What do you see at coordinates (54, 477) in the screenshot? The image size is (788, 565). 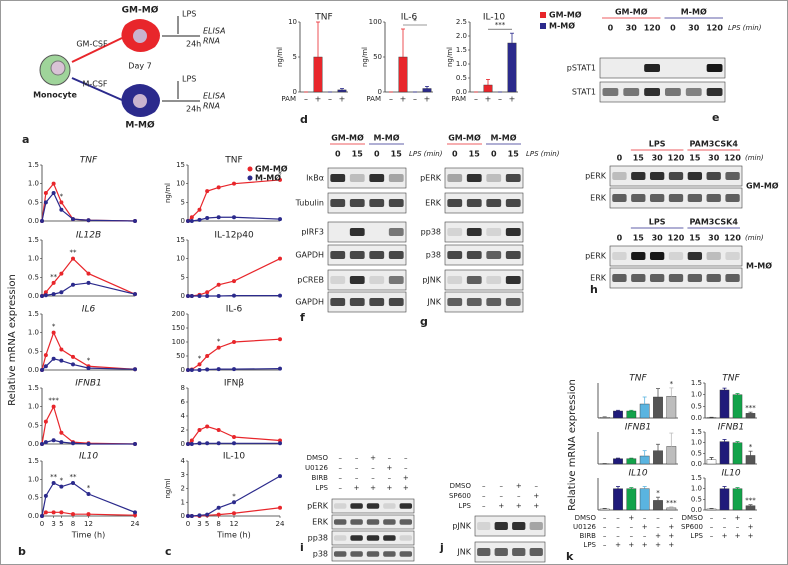 I see `significance: **` at bounding box center [54, 477].